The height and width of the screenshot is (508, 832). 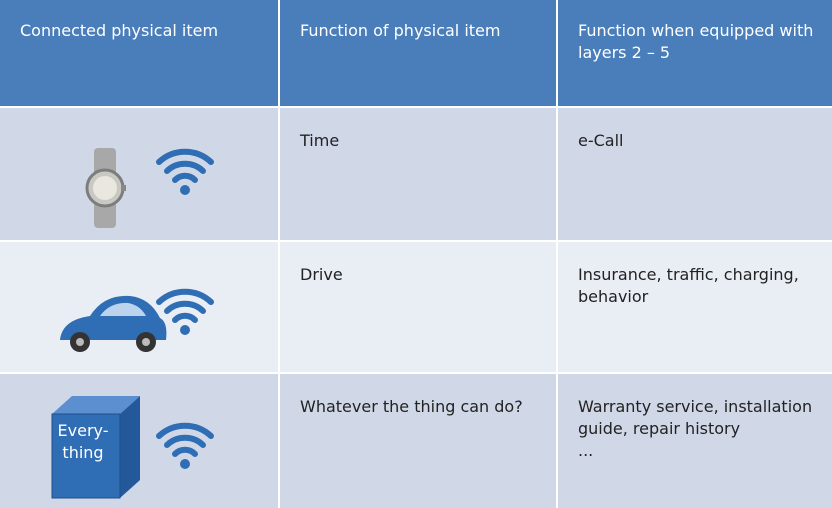 I want to click on watch-icon, so click(x=105, y=188).